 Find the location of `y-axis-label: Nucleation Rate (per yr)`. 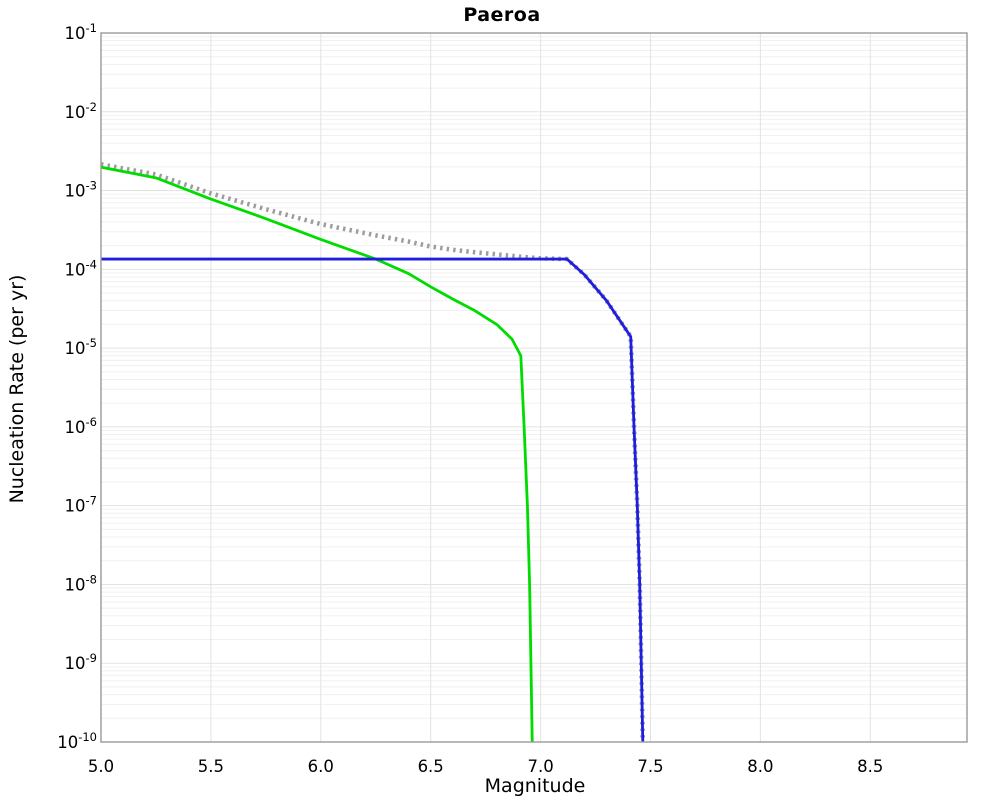

y-axis-label: Nucleation Rate (per yr) is located at coordinates (17, 389).